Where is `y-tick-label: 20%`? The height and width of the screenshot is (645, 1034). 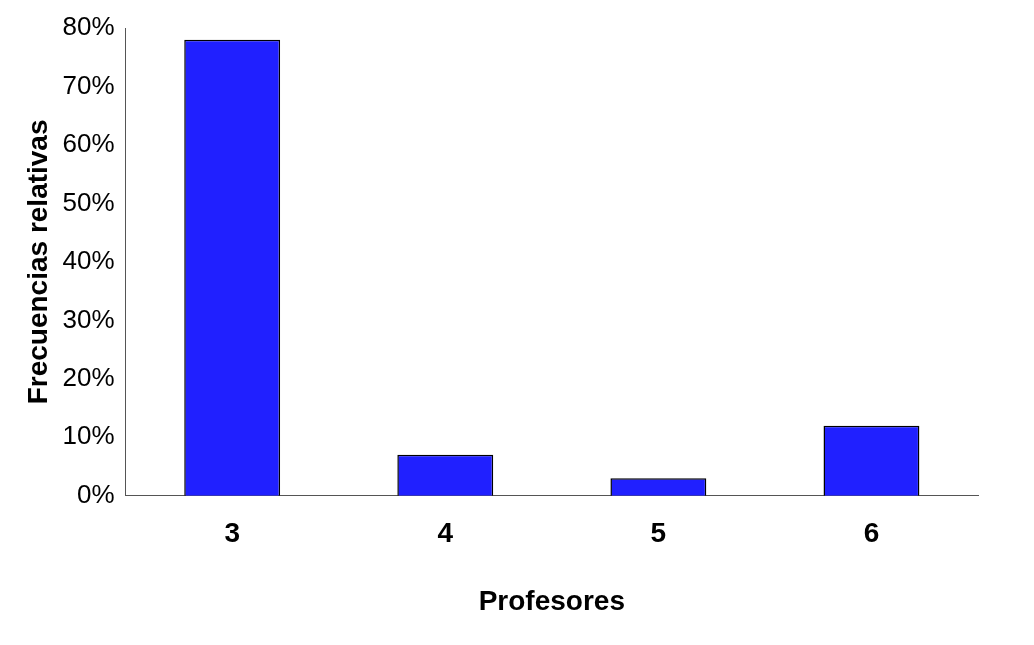 y-tick-label: 20% is located at coordinates (88, 377).